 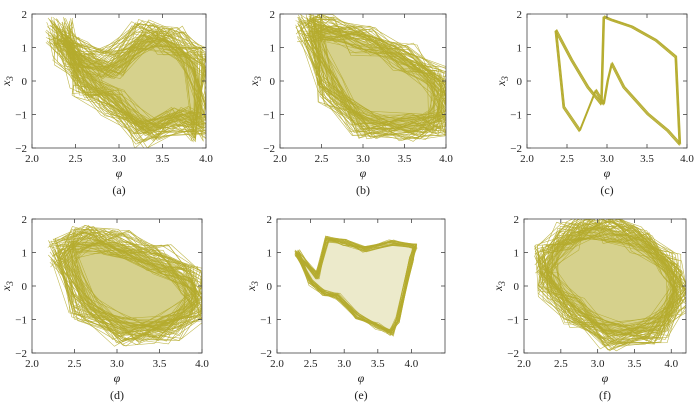 What do you see at coordinates (605, 395) in the screenshot?
I see `panel-caption: (f)` at bounding box center [605, 395].